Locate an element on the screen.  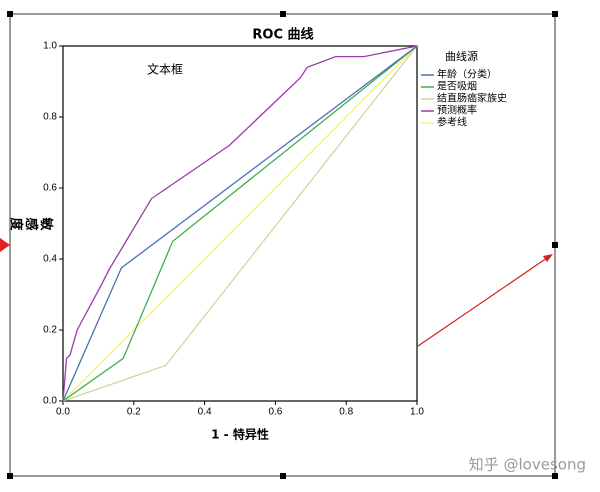
legend-label: 预测概率 is located at coordinates (457, 110).